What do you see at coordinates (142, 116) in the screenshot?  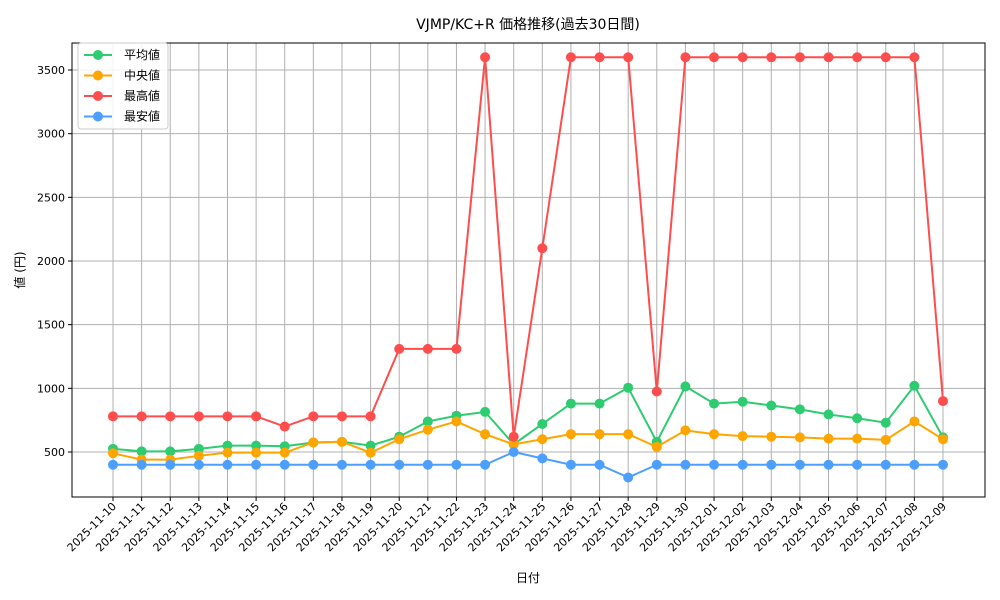 I see `legend-label: 最安値` at bounding box center [142, 116].